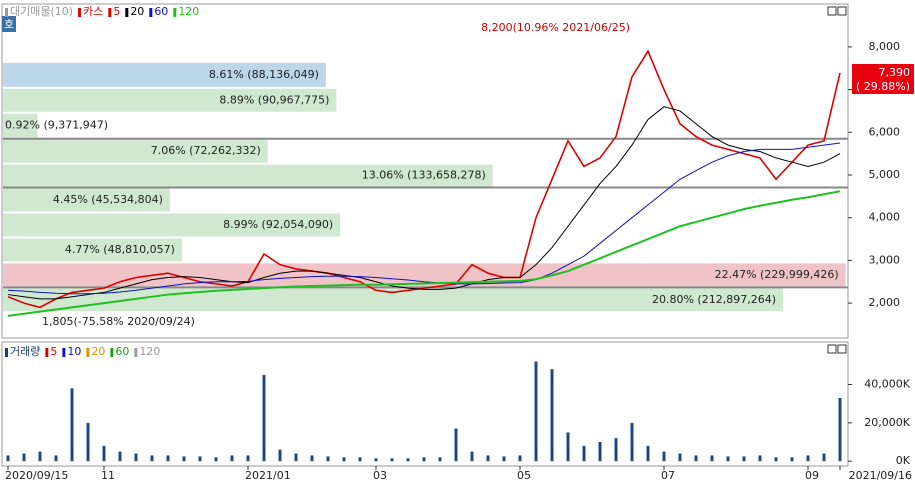 The height and width of the screenshot is (483, 915). Describe the element at coordinates (149, 351) in the screenshot. I see `legend-label: 120` at that location.